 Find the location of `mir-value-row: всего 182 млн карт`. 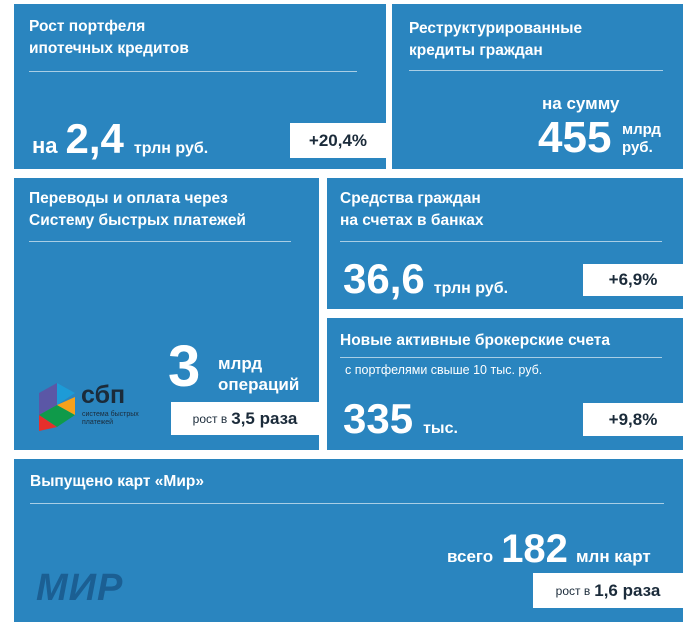

mir-value-row: всего 182 млн карт is located at coordinates (549, 549).